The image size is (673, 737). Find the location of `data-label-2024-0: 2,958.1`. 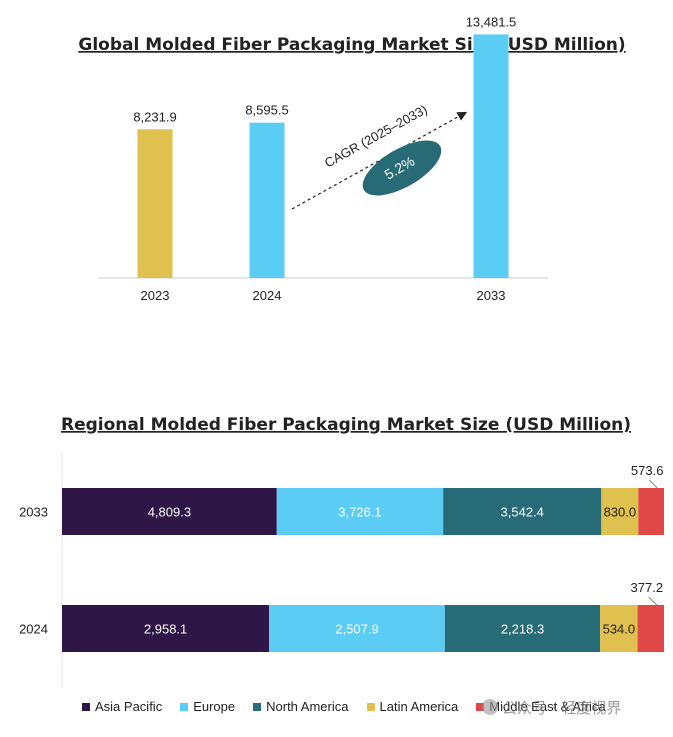

data-label-2024-0: 2,958.1 is located at coordinates (165, 629).